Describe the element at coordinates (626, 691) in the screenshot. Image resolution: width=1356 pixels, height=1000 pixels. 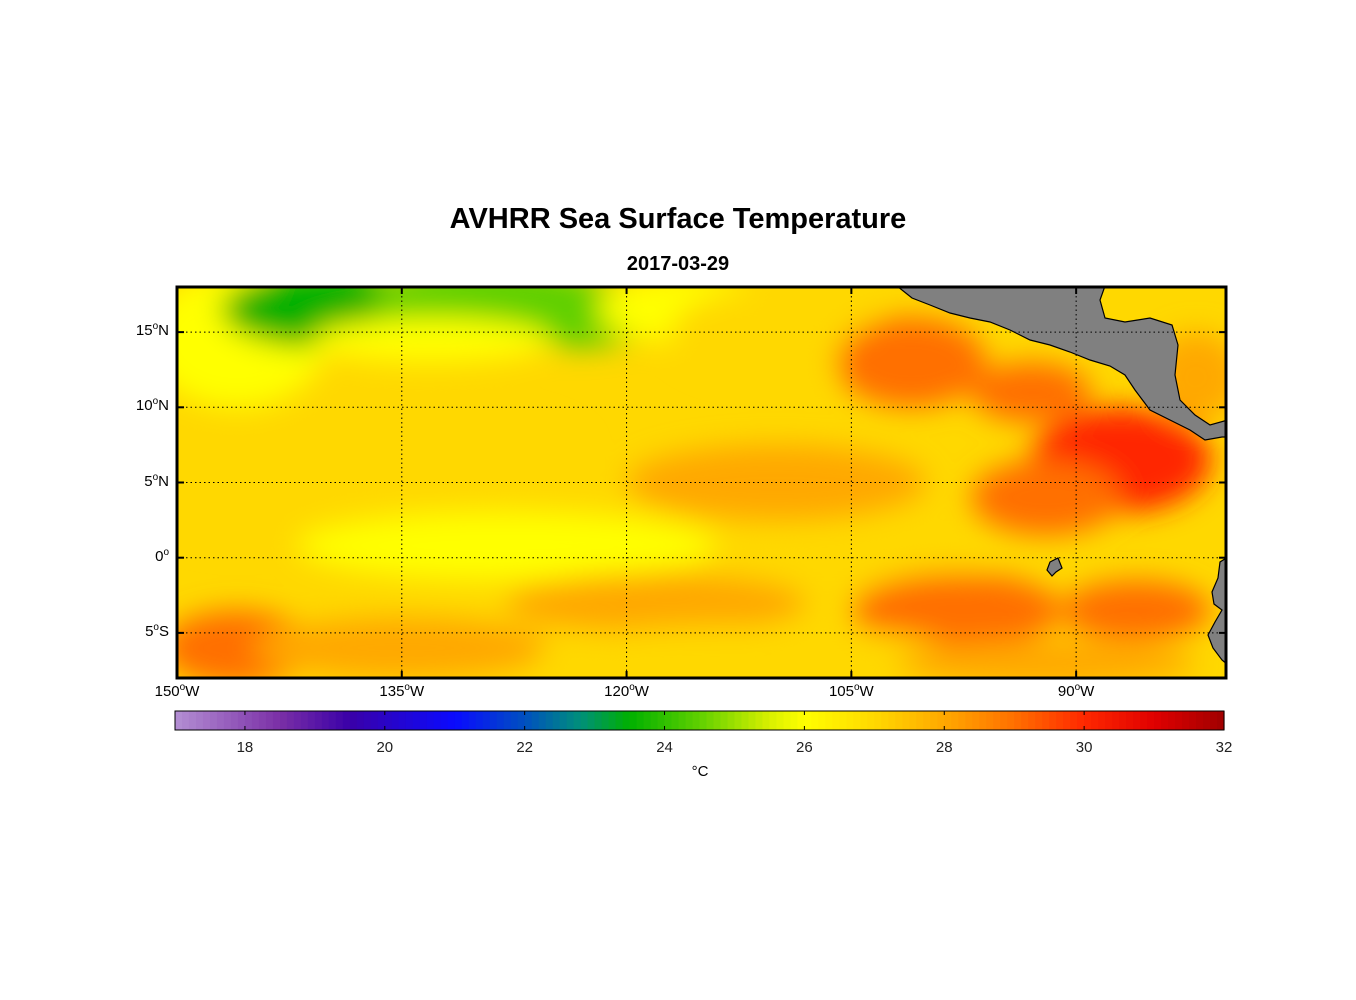
I see `lon-tick-label: 120oW` at that location.